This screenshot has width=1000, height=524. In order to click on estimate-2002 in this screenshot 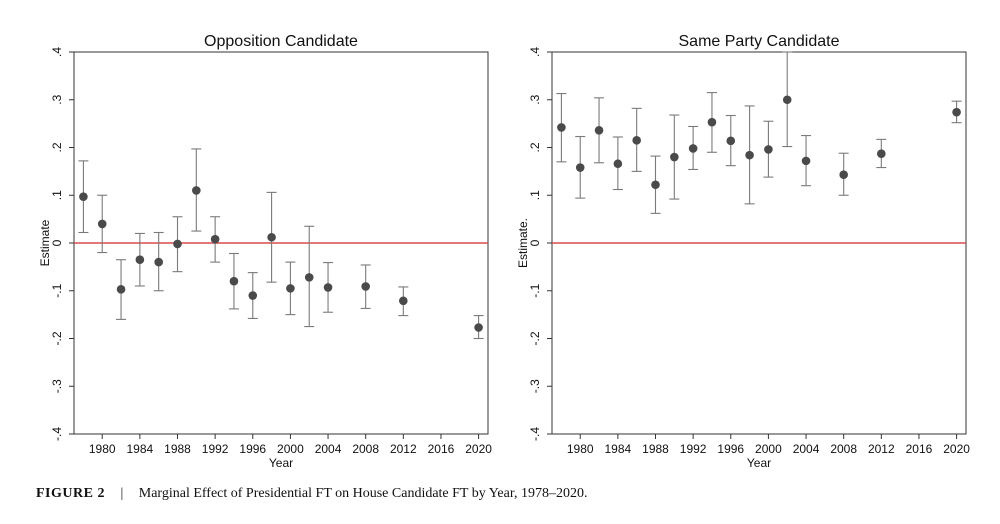, I will do `click(309, 276)`.